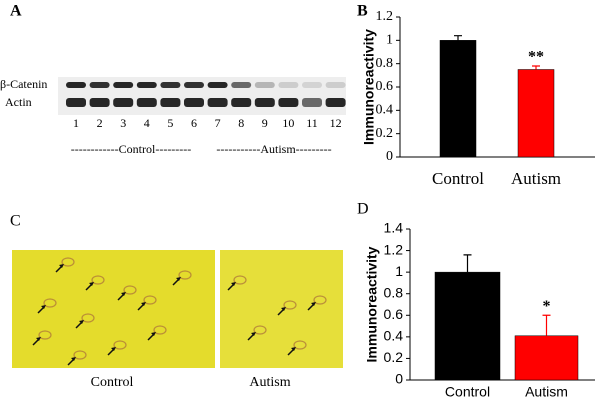 The width and height of the screenshot is (600, 404). Describe the element at coordinates (281, 309) in the screenshot. I see `micrograph` at that location.